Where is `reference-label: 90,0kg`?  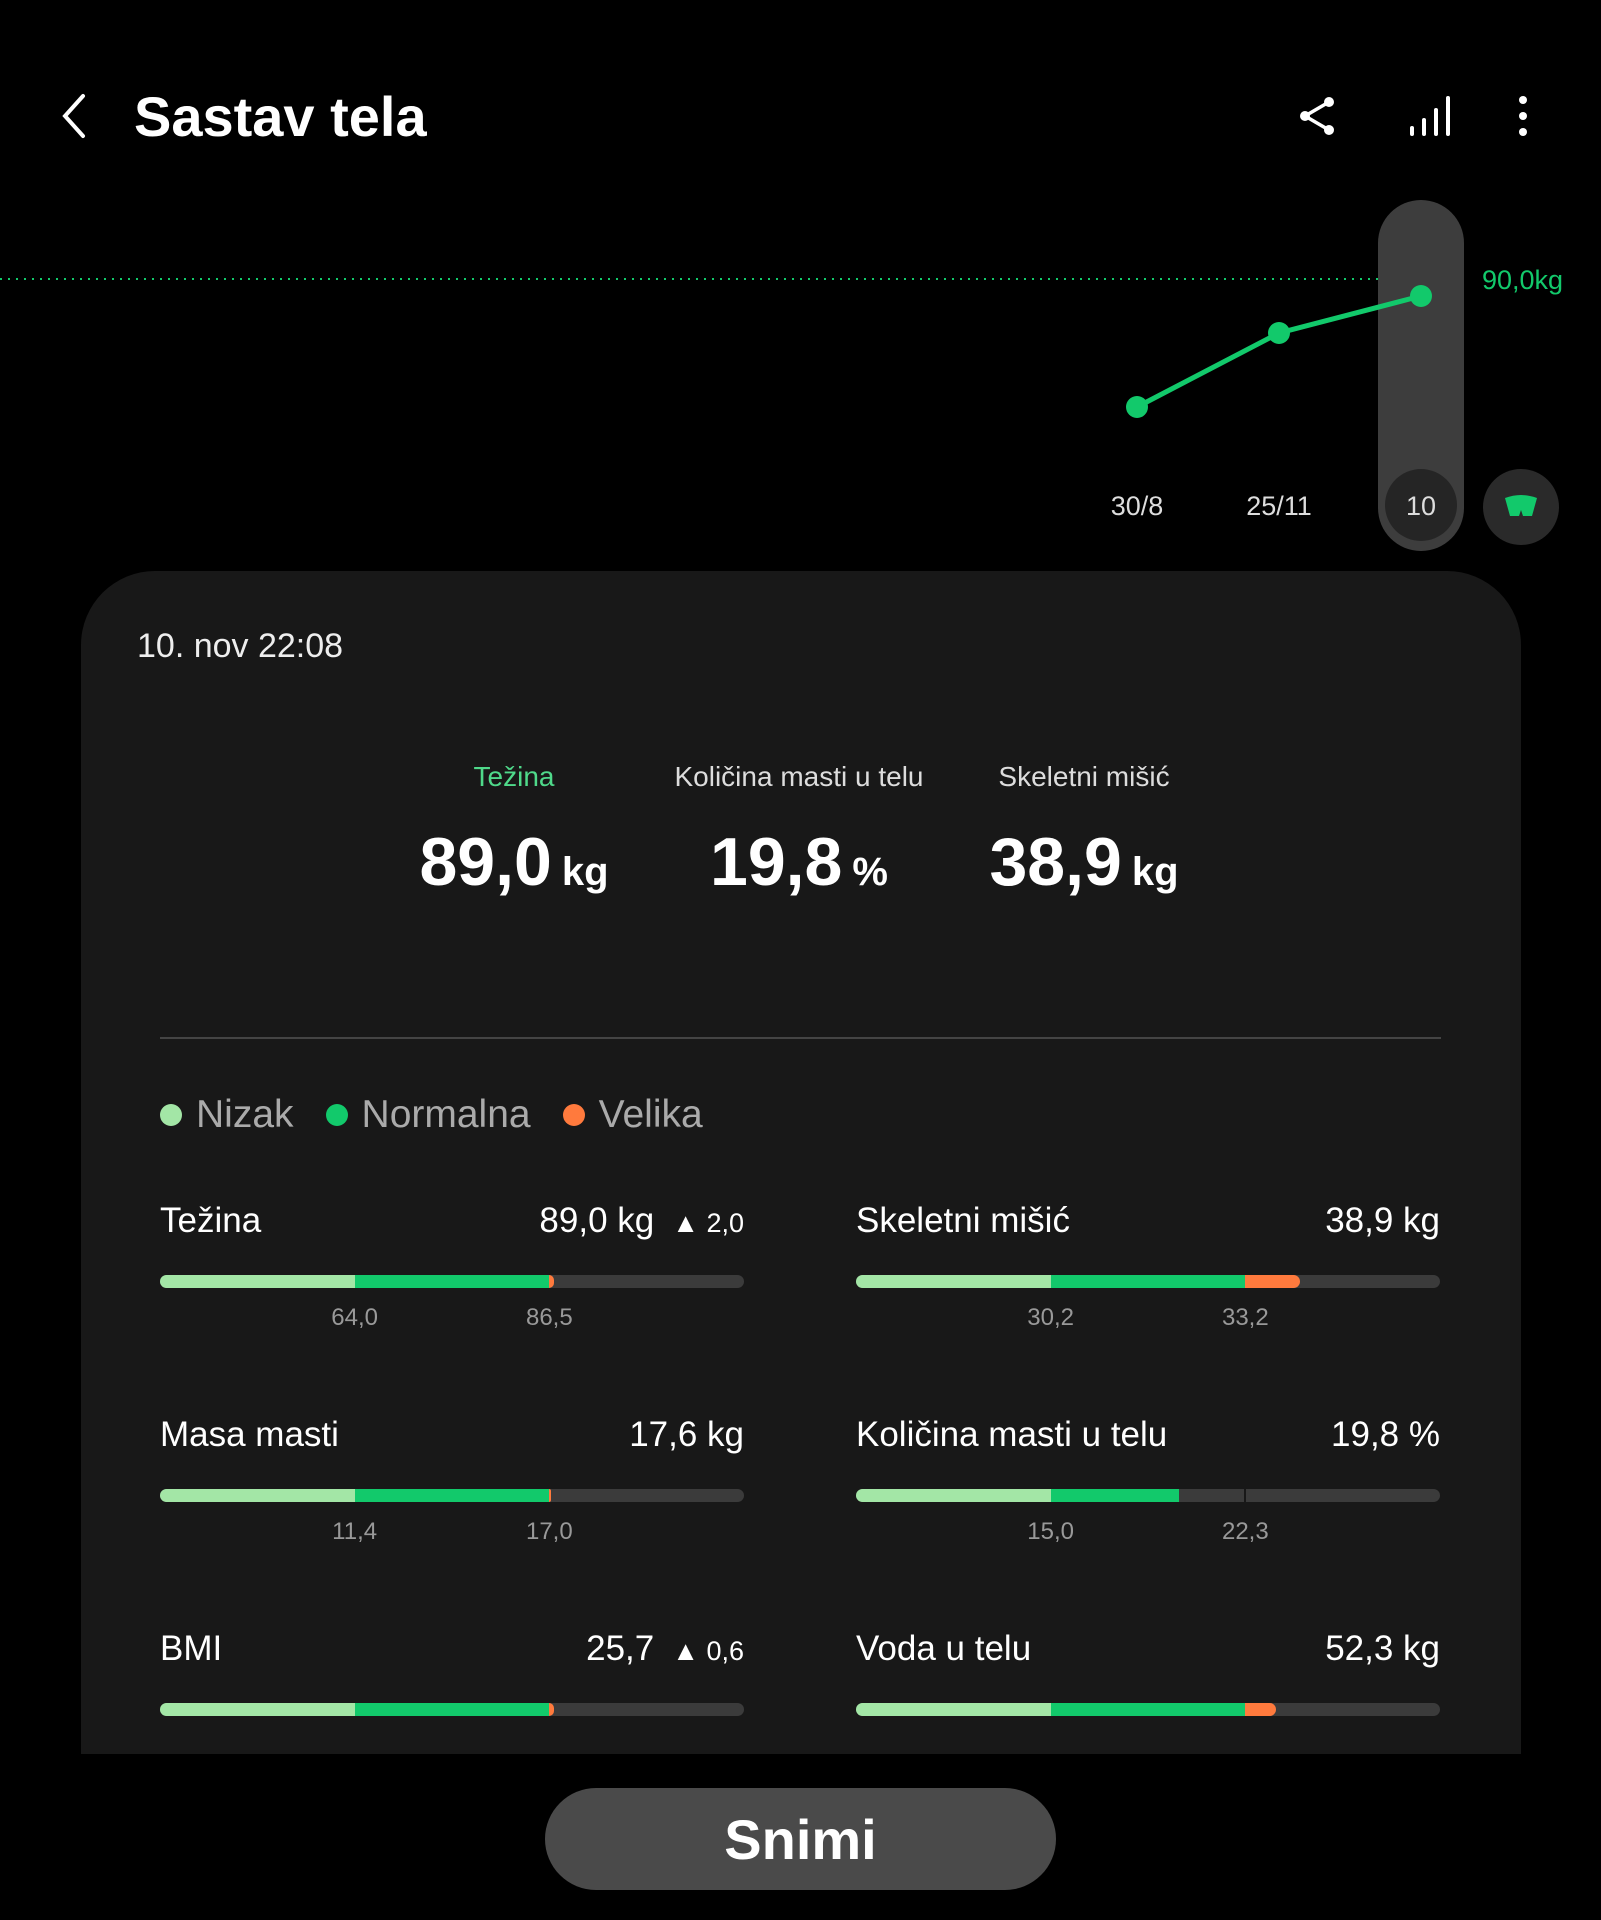 reference-label: 90,0kg is located at coordinates (1522, 280).